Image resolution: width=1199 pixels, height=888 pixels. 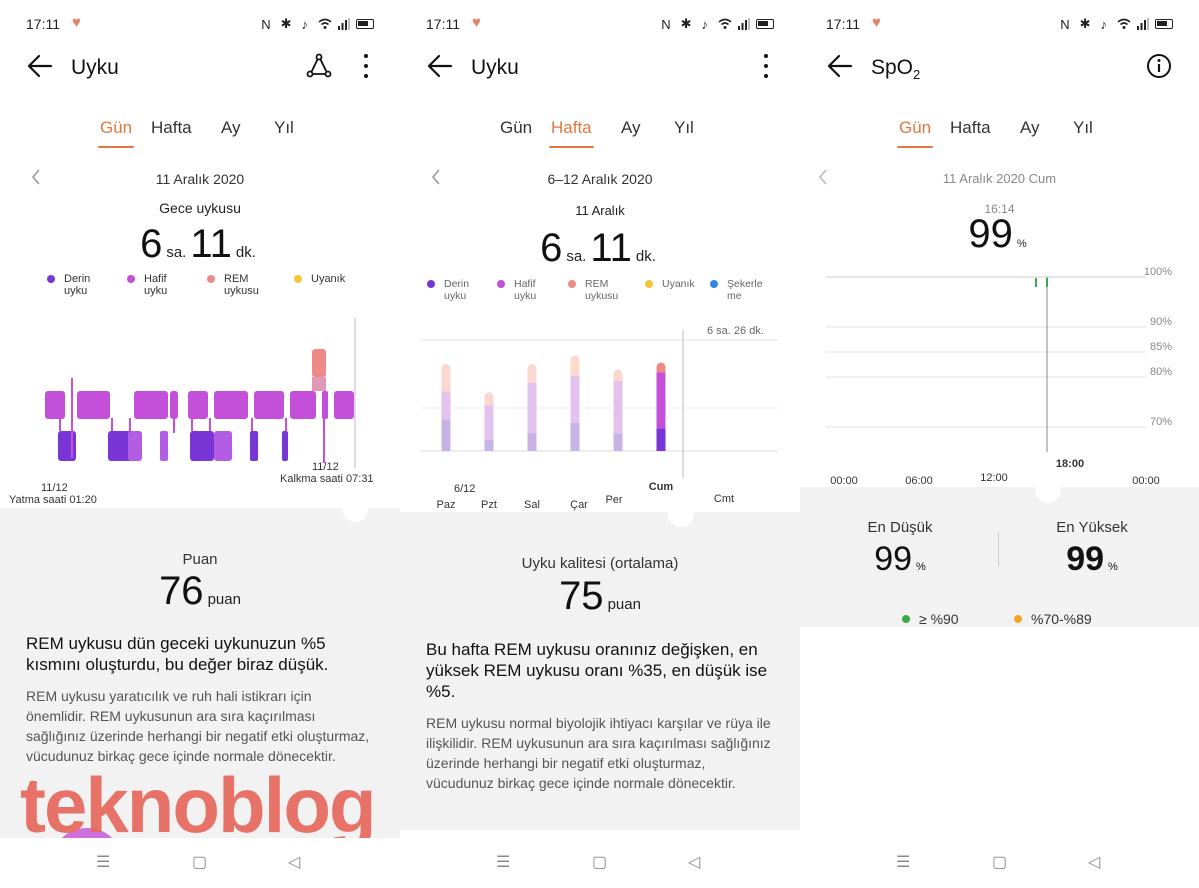 What do you see at coordinates (211, 244) in the screenshot?
I see `duration-minutes: 11` at bounding box center [211, 244].